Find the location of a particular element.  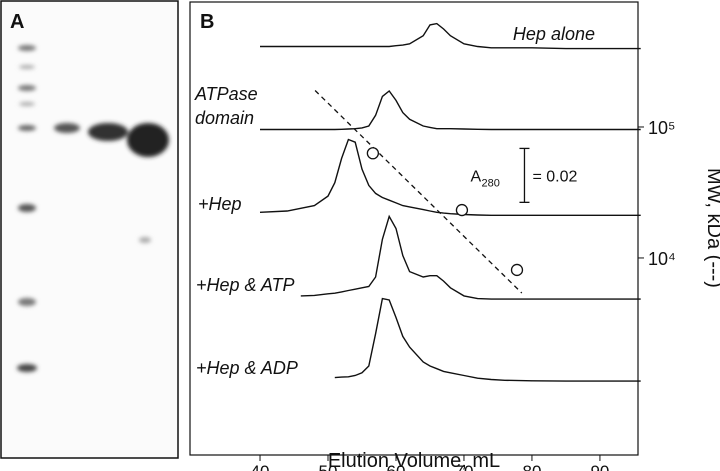

gel-bands is located at coordinates (93, 208).